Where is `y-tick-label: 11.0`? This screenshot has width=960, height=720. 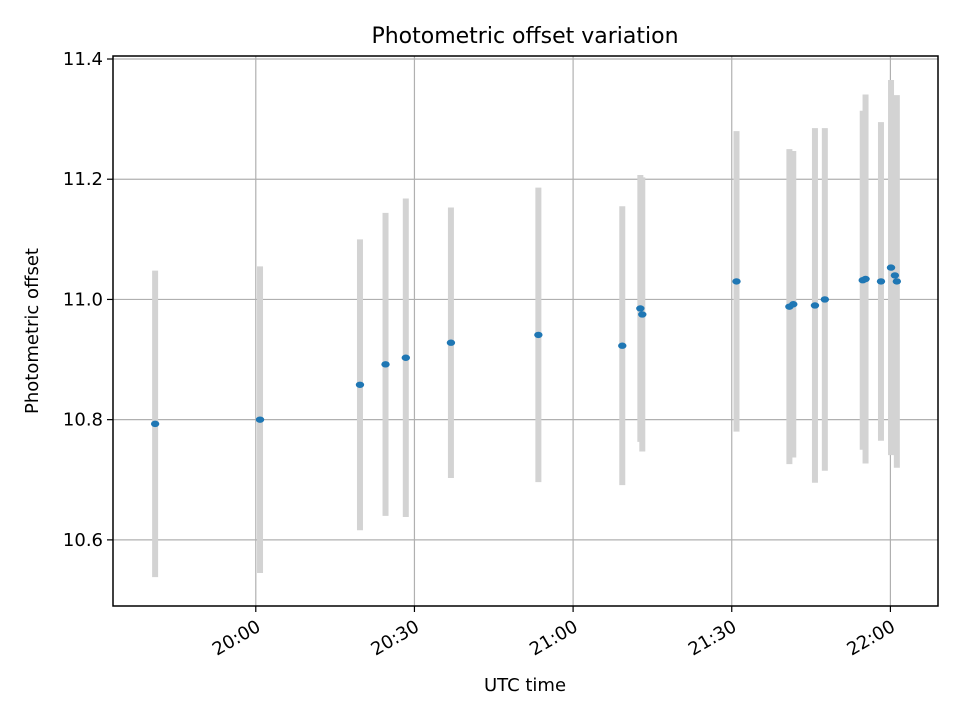 y-tick-label: 11.0 is located at coordinates (83, 299).